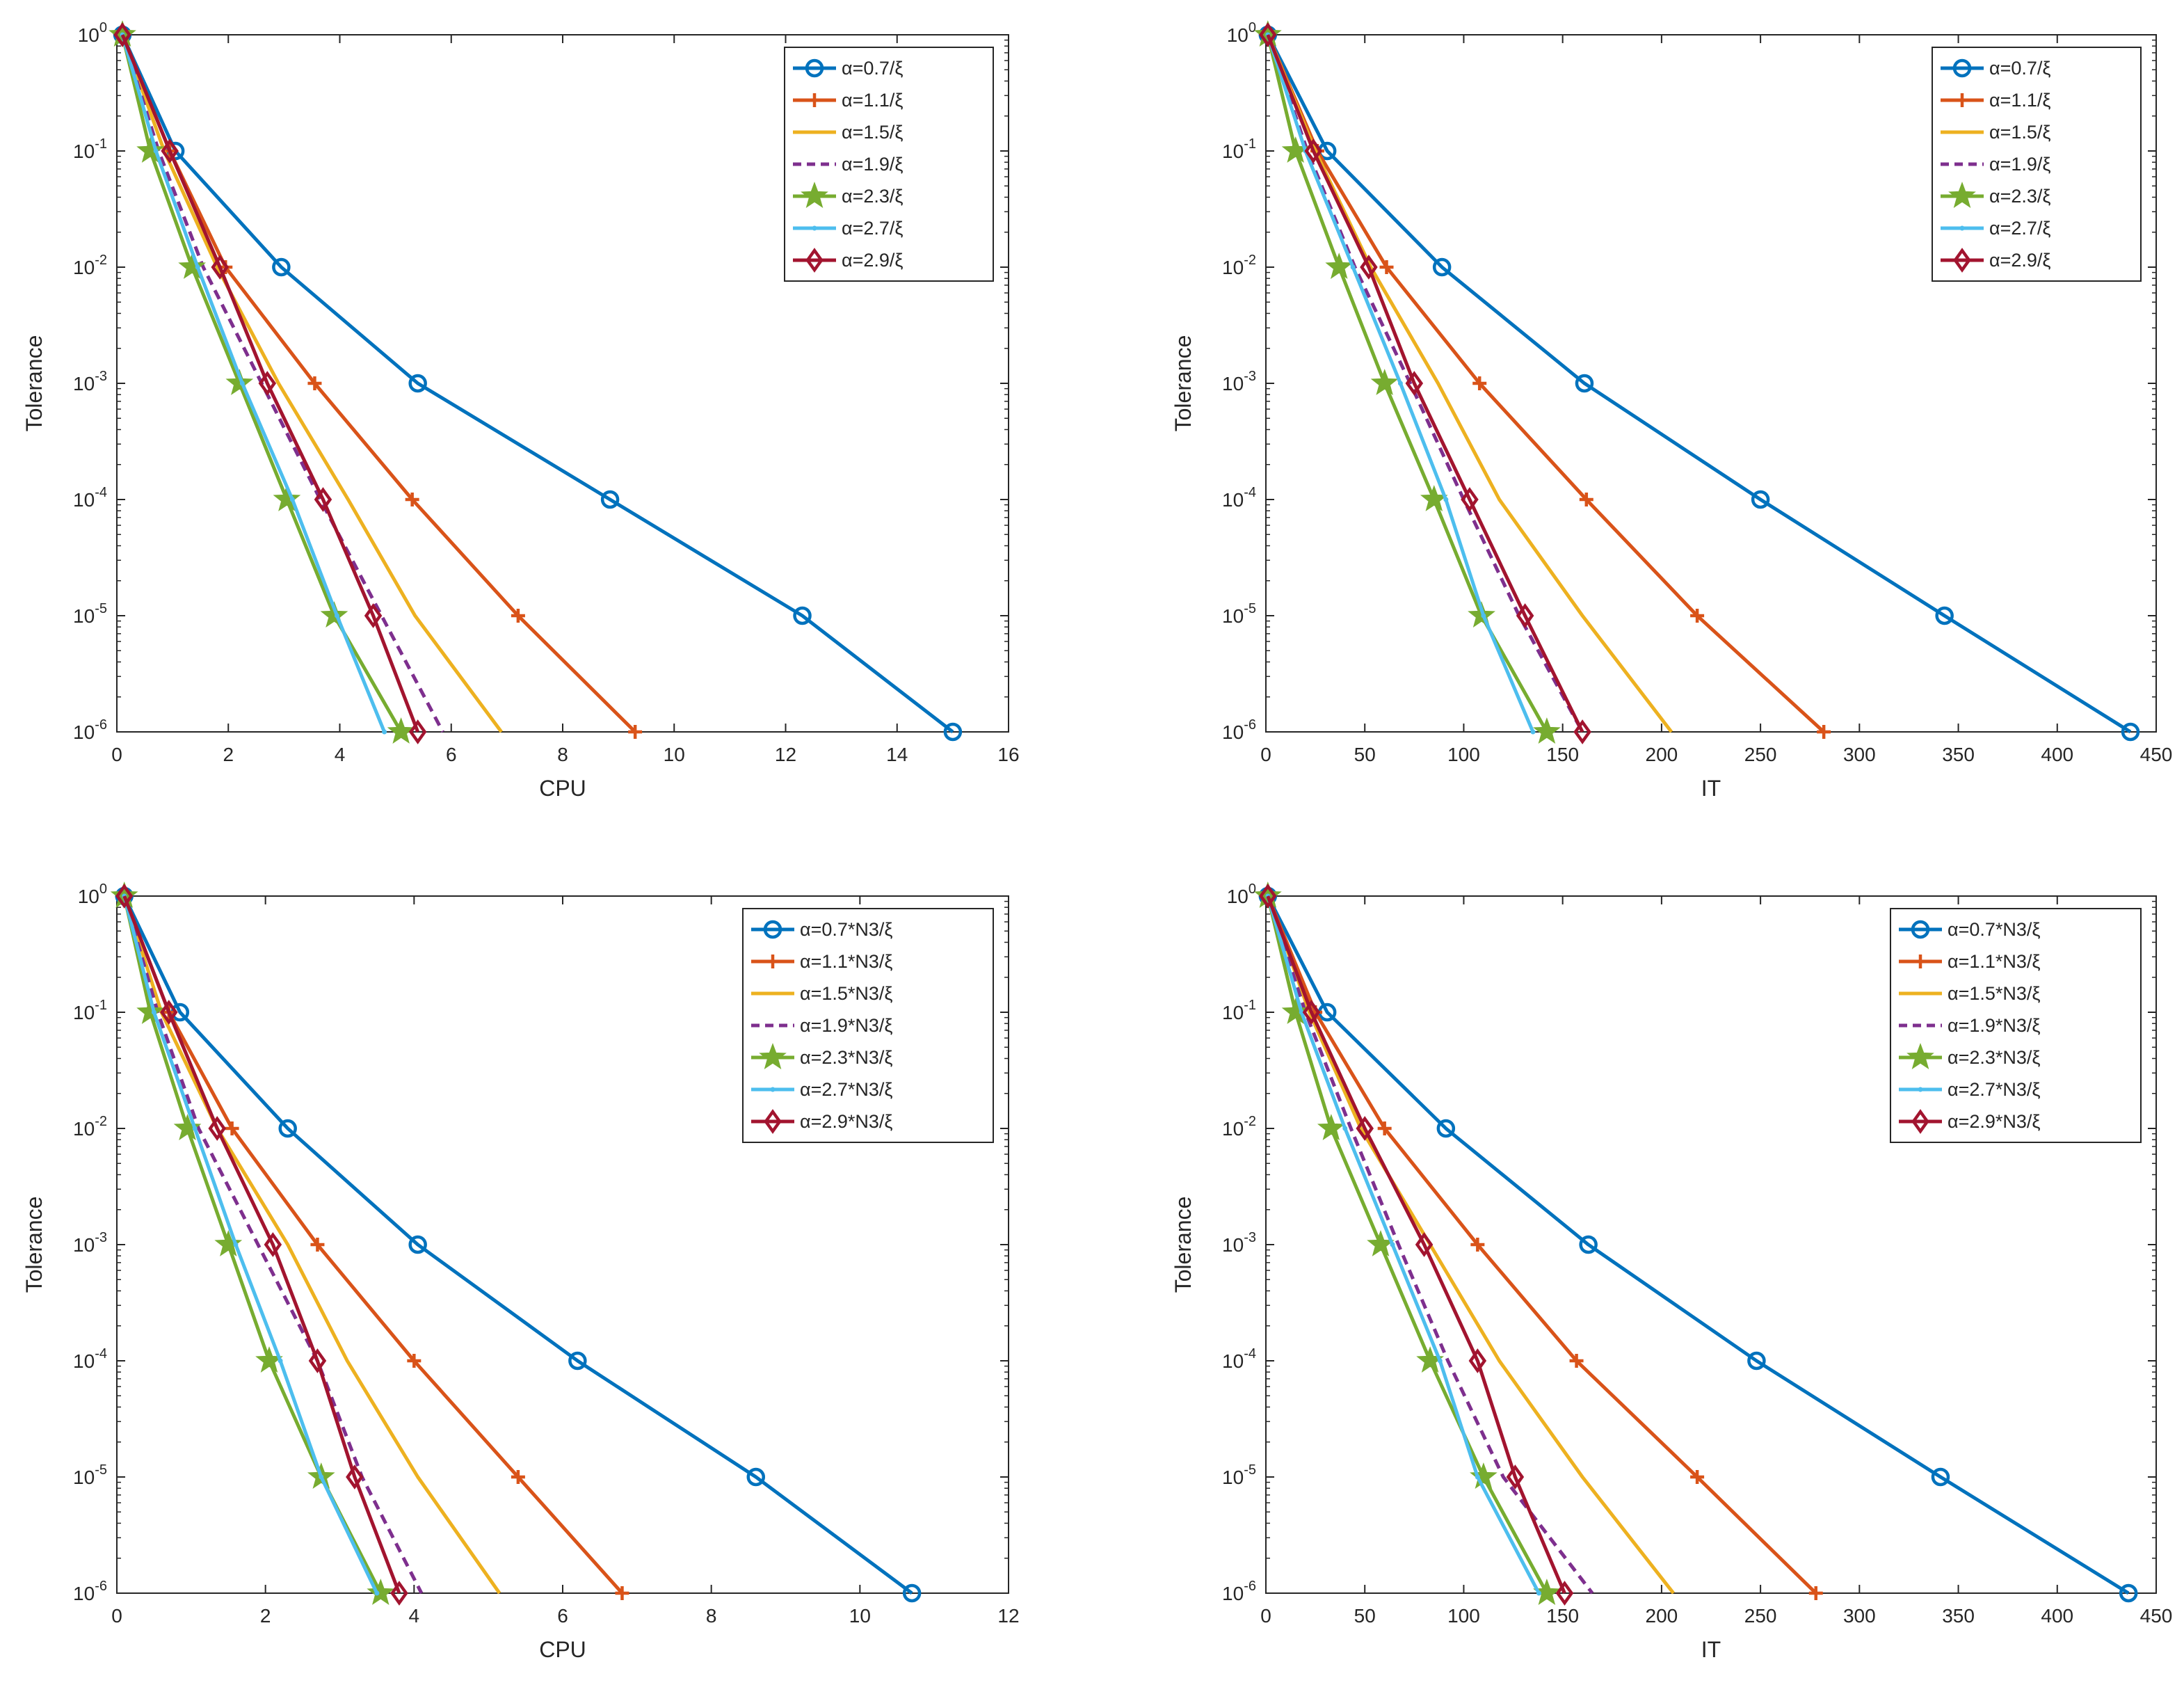 The image size is (2184, 1685). I want to click on y-tick-label: 10⁻⁴, so click(90, 498).